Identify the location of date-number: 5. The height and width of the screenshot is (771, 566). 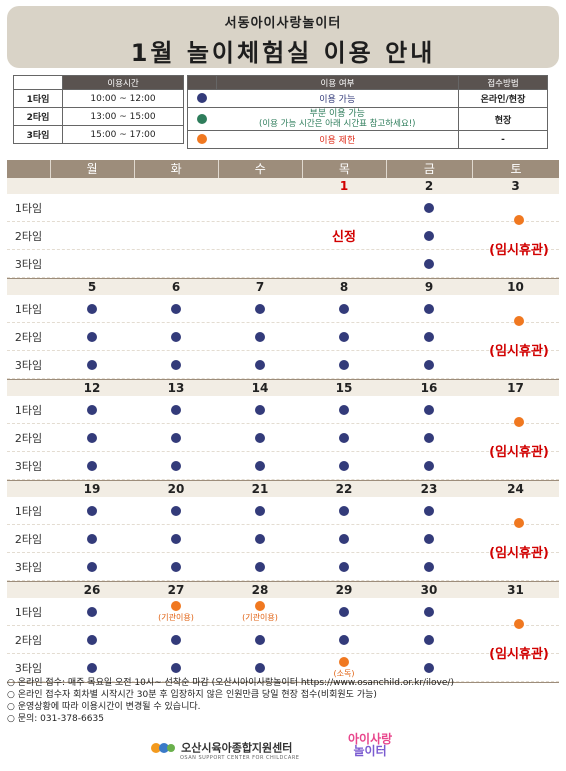
(92, 287).